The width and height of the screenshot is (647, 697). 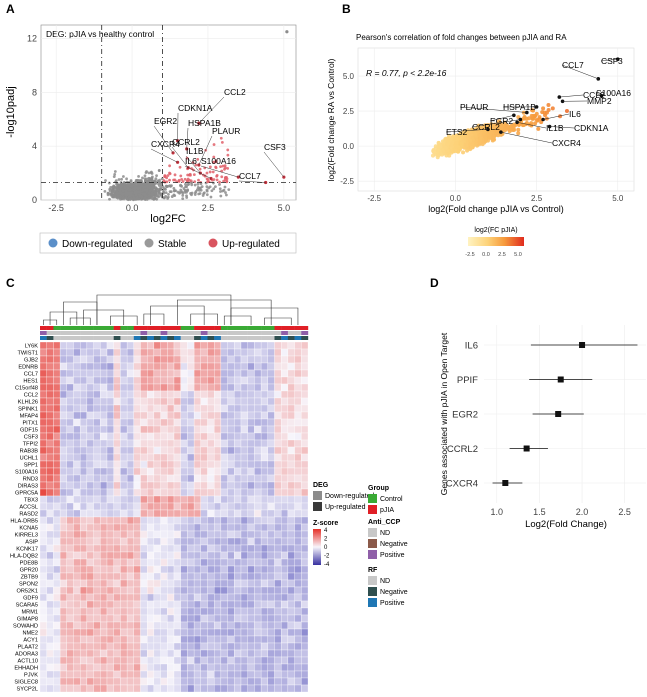 I want to click on dendrogram-branch, so click(x=264, y=316).